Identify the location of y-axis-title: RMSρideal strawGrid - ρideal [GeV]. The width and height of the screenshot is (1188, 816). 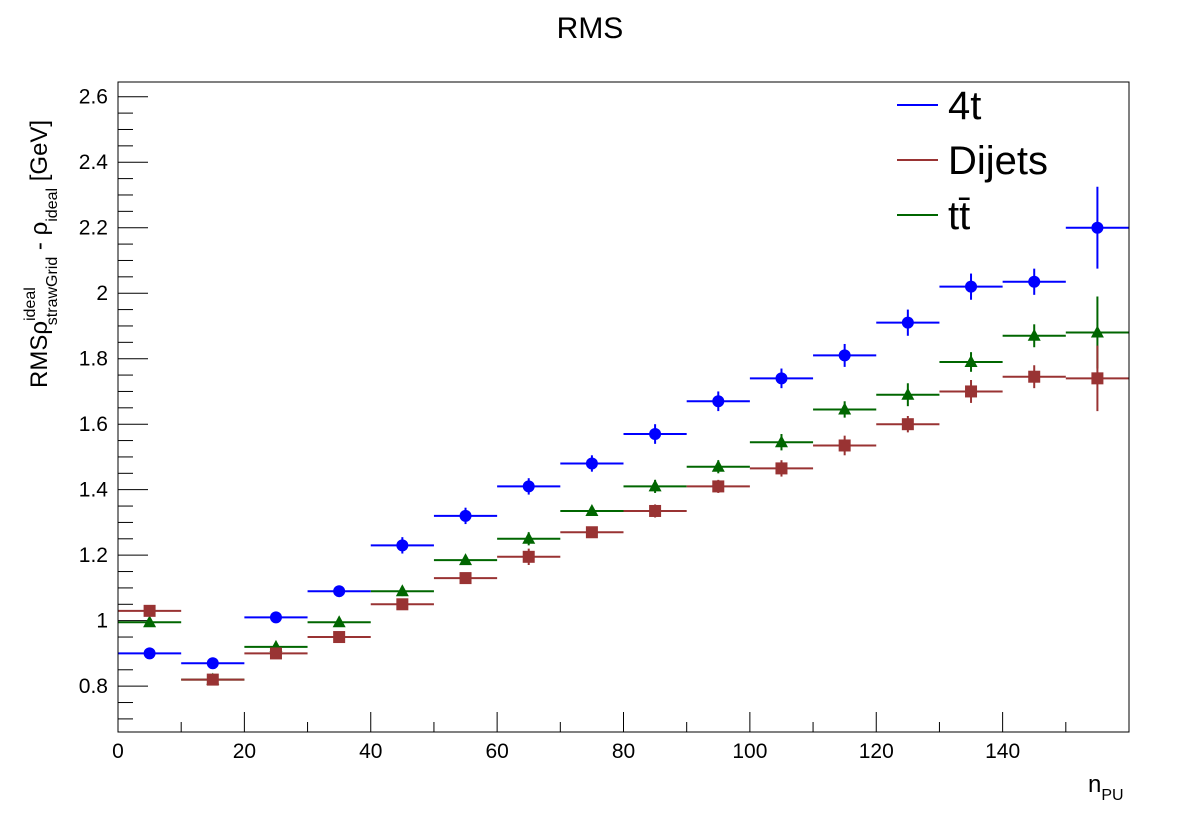
(41, 254).